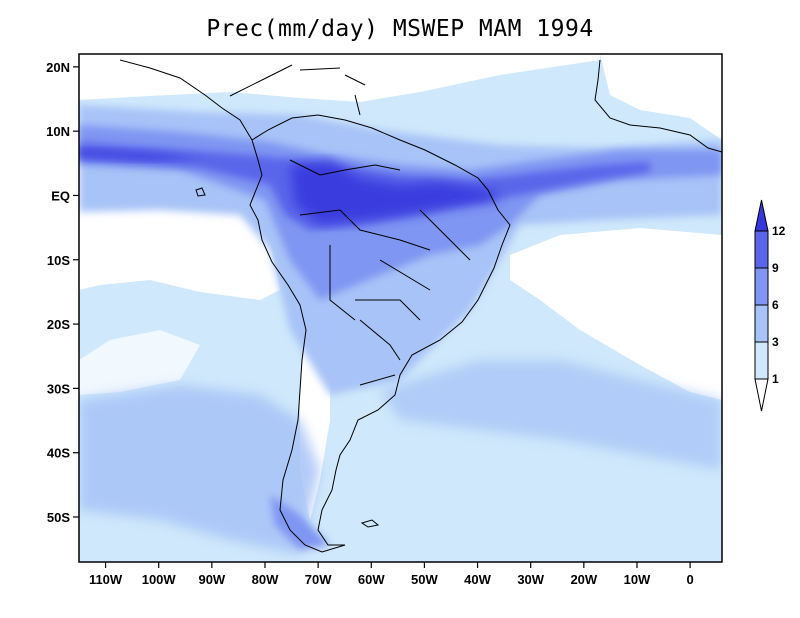 The height and width of the screenshot is (618, 800). What do you see at coordinates (775, 379) in the screenshot?
I see `colorbar-level-label: 1` at bounding box center [775, 379].